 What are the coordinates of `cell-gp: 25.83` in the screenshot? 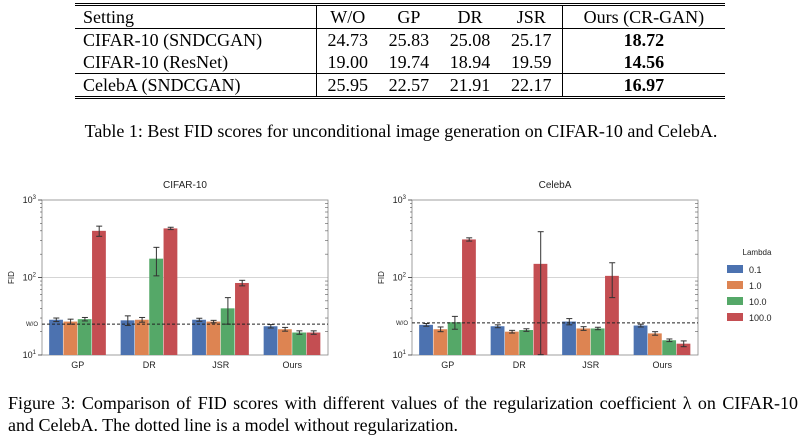 It's located at (409, 40).